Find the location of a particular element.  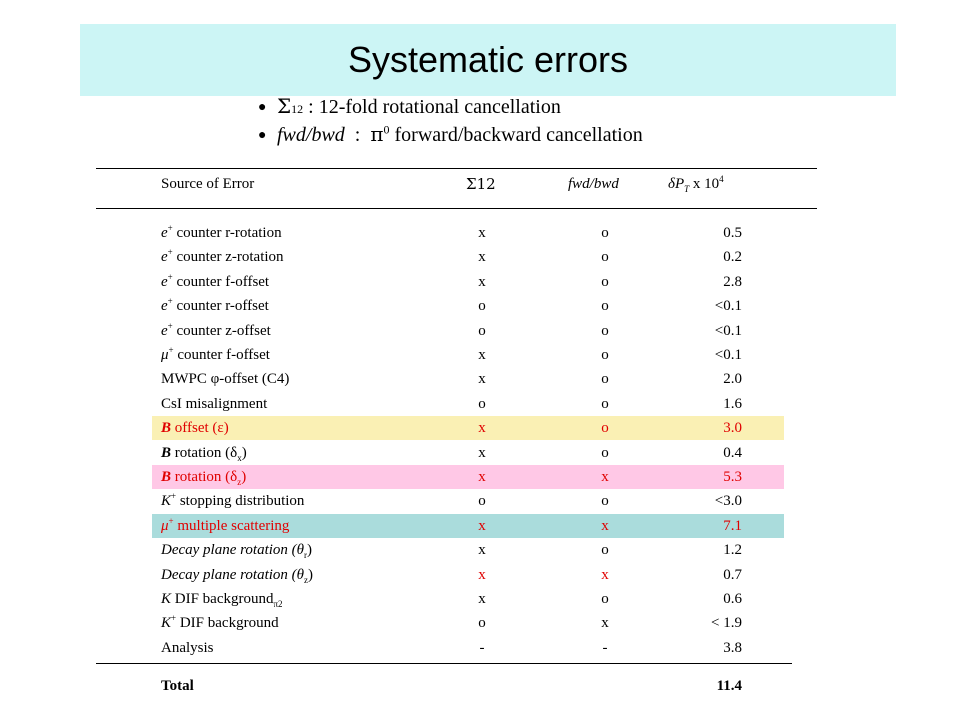

source-text: DIF background is located at coordinates (222, 599).